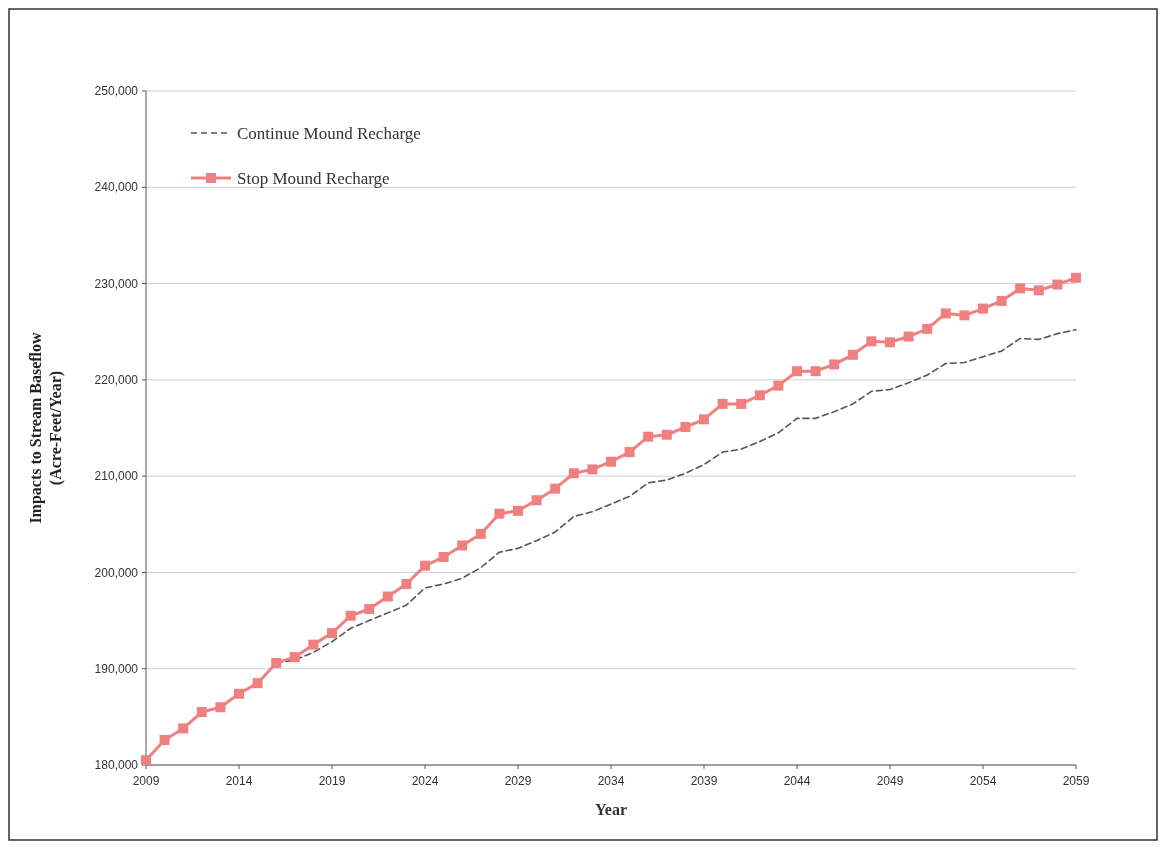  What do you see at coordinates (518, 781) in the screenshot?
I see `x-tick-label: 2029` at bounding box center [518, 781].